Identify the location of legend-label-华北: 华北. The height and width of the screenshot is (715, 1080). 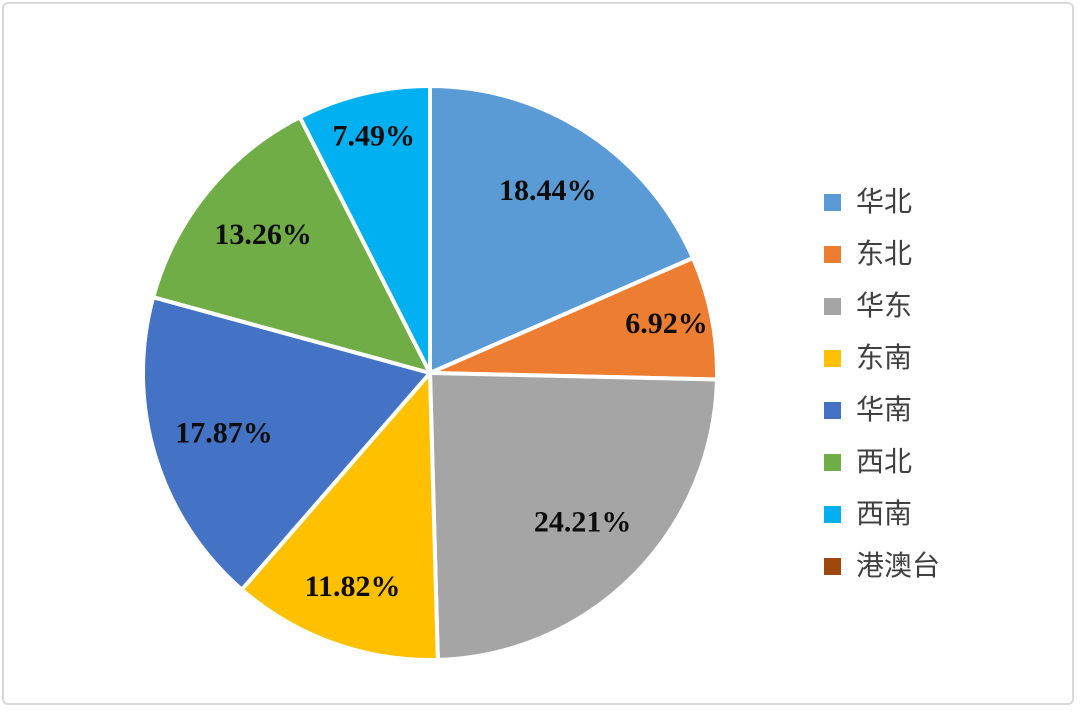
(884, 201).